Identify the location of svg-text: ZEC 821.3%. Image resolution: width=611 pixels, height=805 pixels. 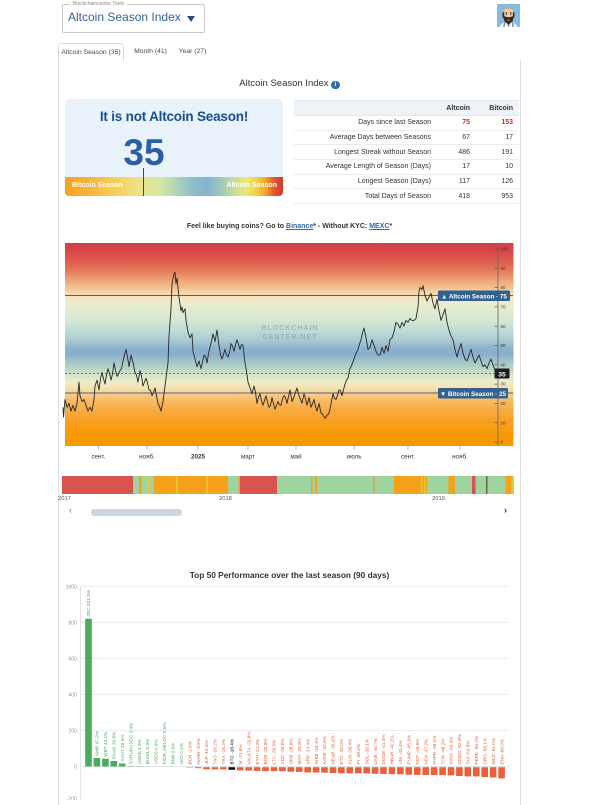
(88, 603).